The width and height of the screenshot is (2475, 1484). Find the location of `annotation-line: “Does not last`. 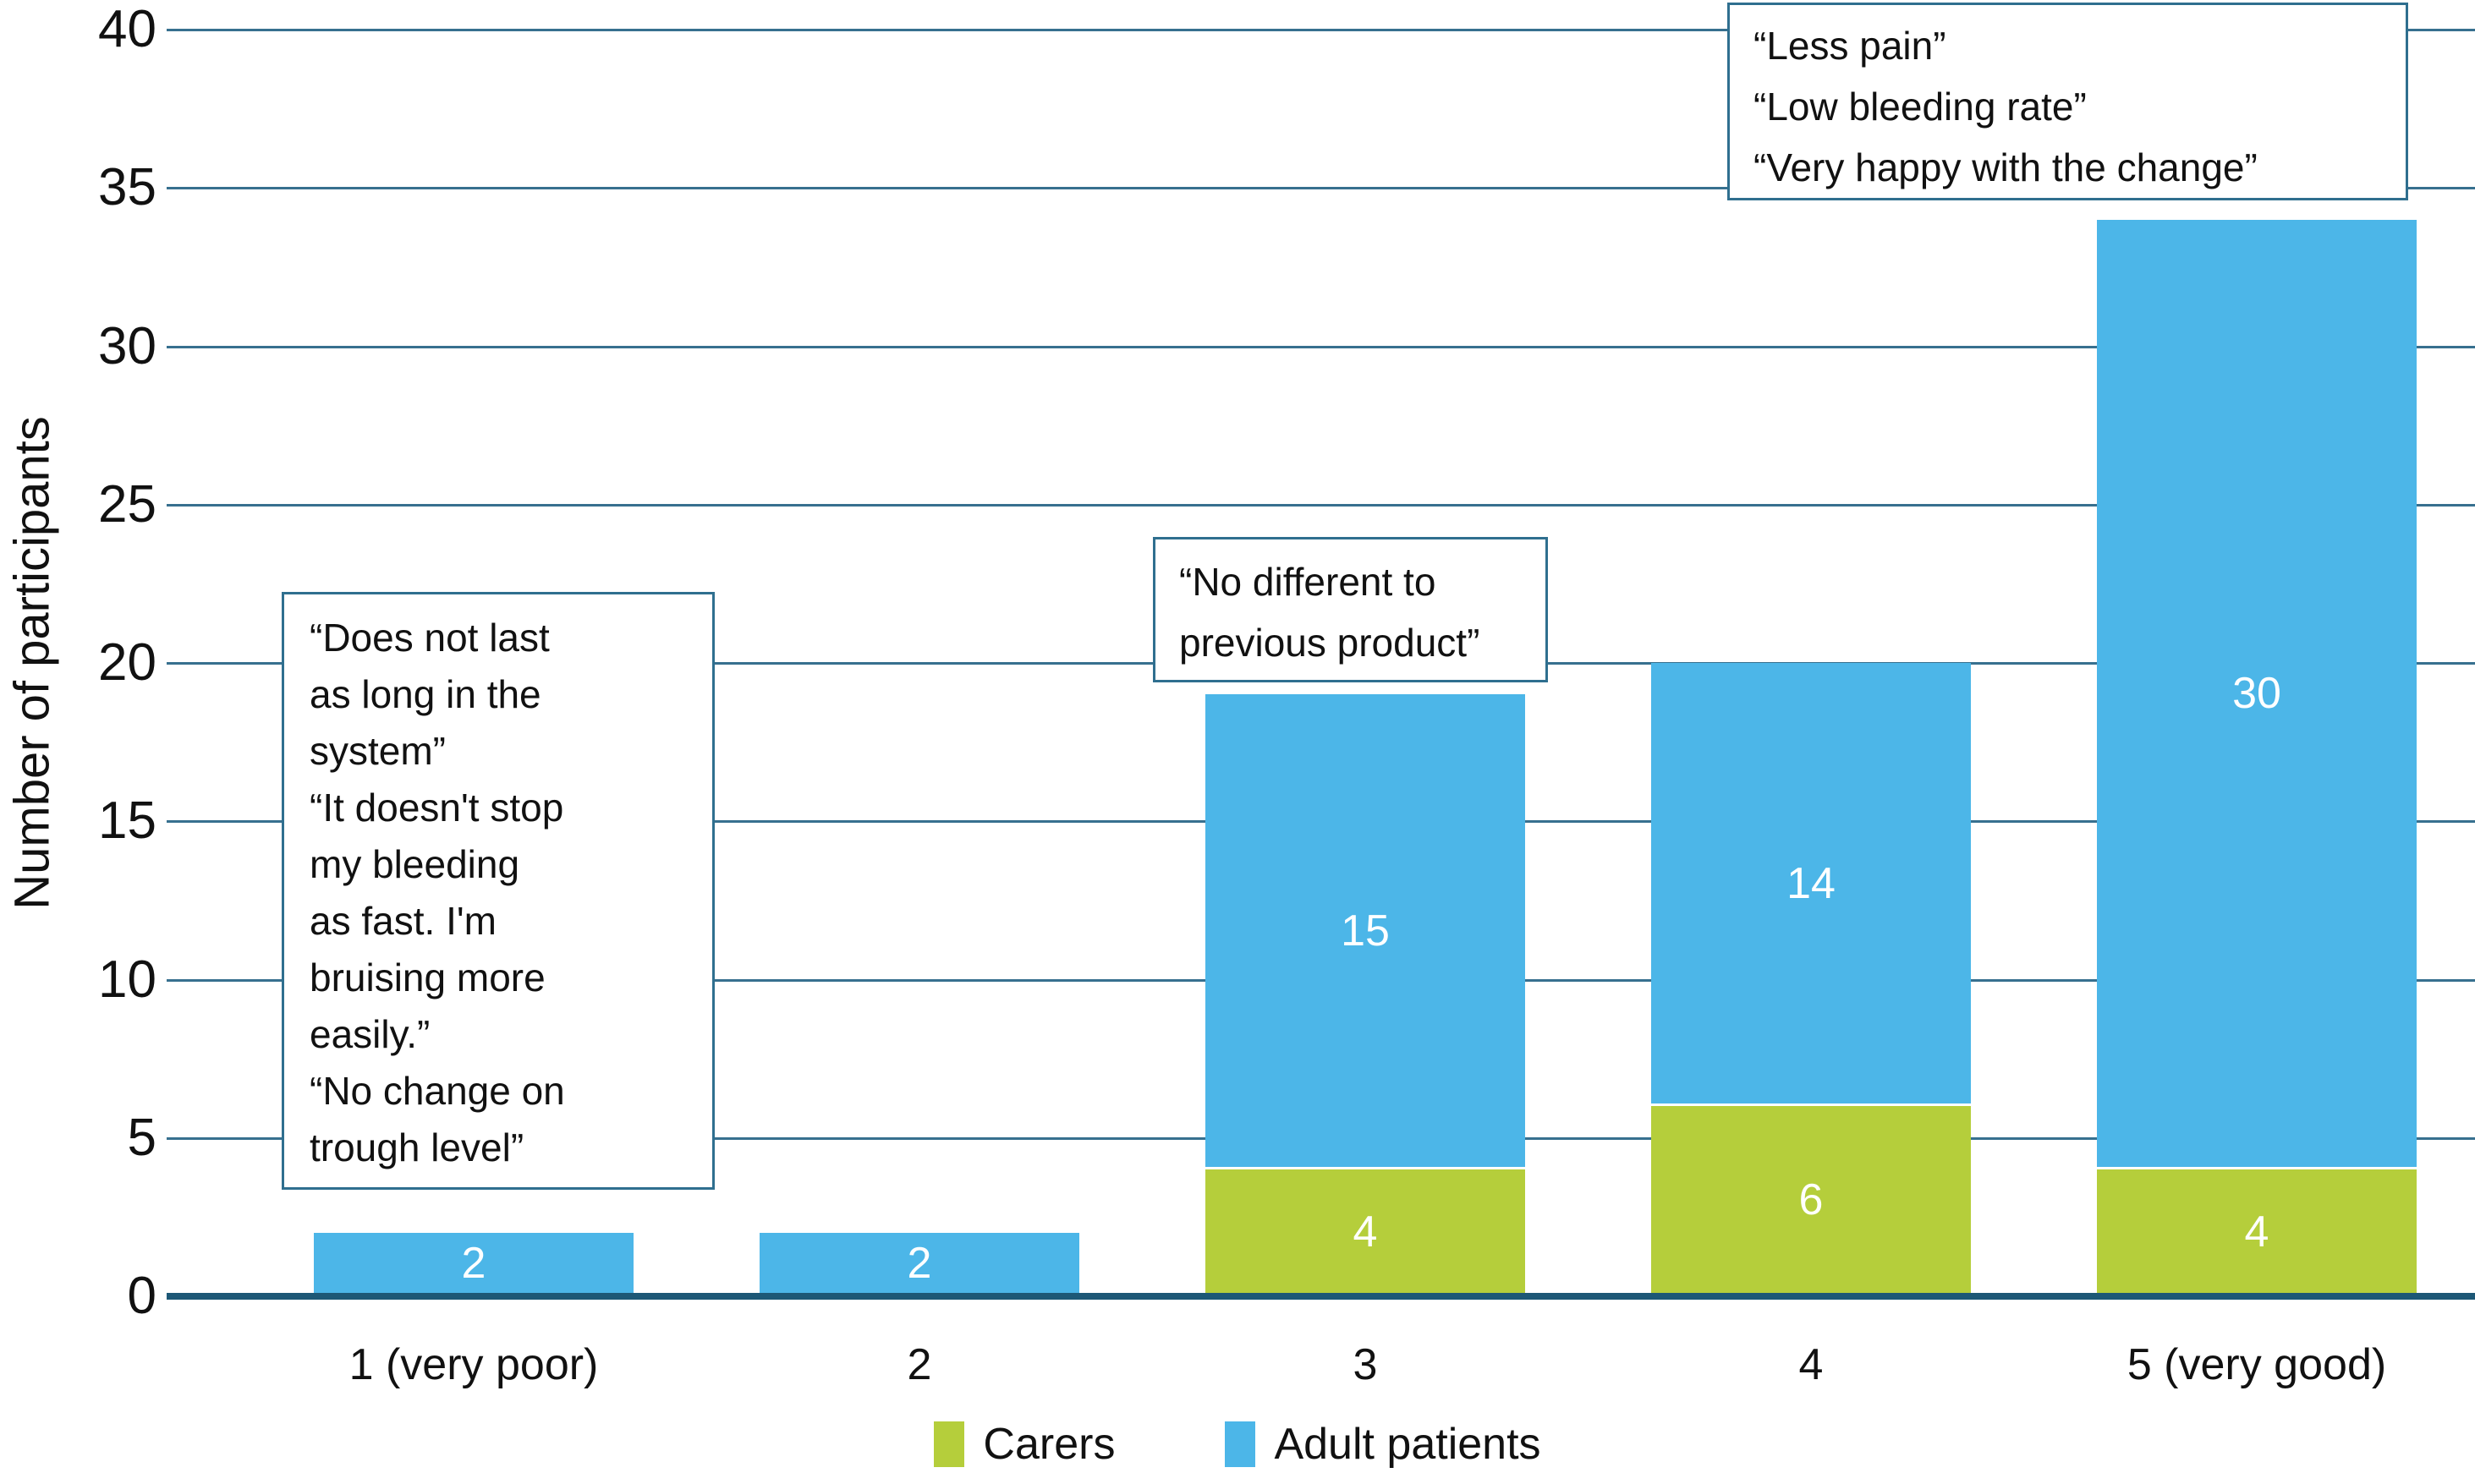

annotation-line: “Does not last is located at coordinates (430, 638).